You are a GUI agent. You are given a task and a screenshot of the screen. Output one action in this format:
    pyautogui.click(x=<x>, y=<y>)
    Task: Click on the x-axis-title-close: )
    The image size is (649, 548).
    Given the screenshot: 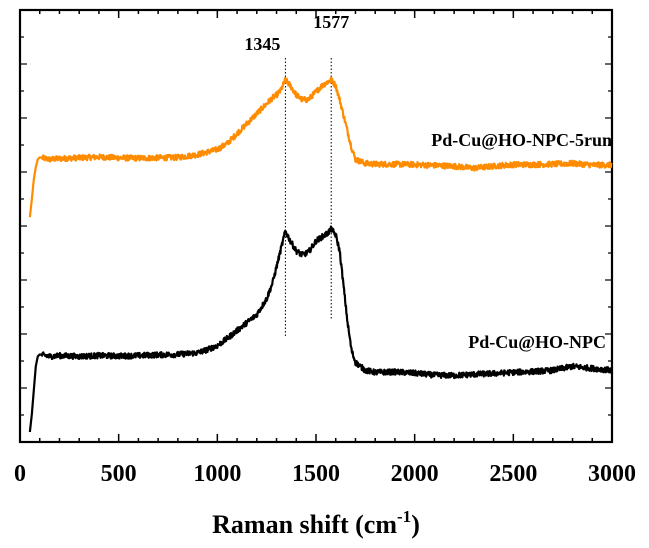 What is the action you would take?
    pyautogui.click(x=415, y=524)
    